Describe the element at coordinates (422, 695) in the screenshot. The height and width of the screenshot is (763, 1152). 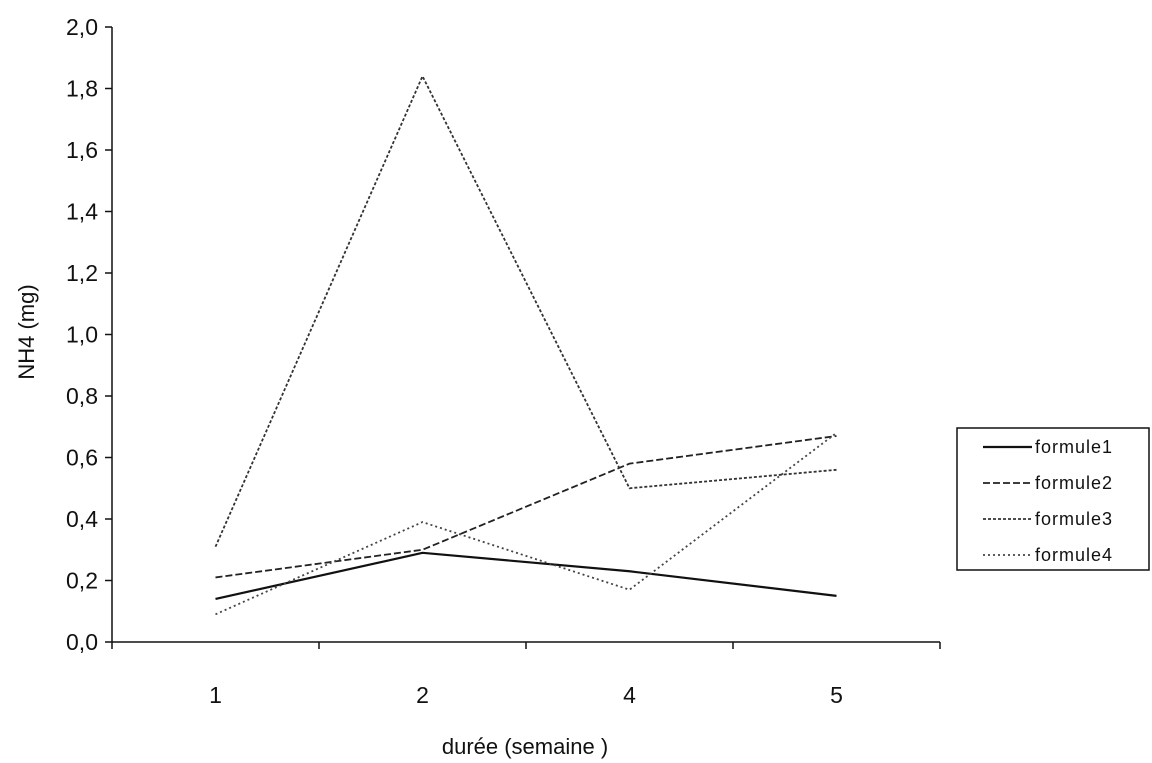
I see `x-tick-label: 2` at that location.